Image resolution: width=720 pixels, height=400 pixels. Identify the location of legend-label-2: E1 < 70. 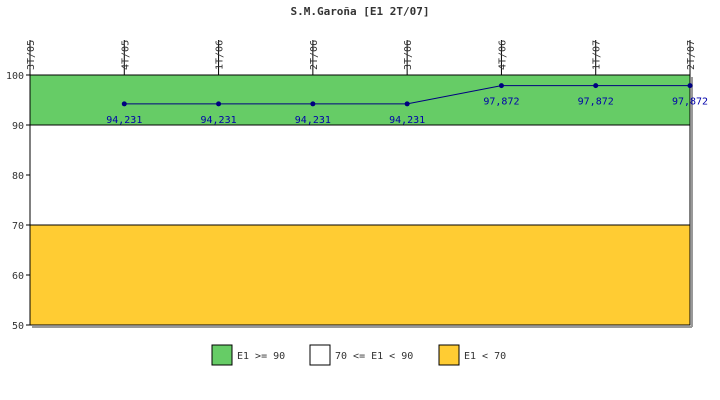
(485, 356).